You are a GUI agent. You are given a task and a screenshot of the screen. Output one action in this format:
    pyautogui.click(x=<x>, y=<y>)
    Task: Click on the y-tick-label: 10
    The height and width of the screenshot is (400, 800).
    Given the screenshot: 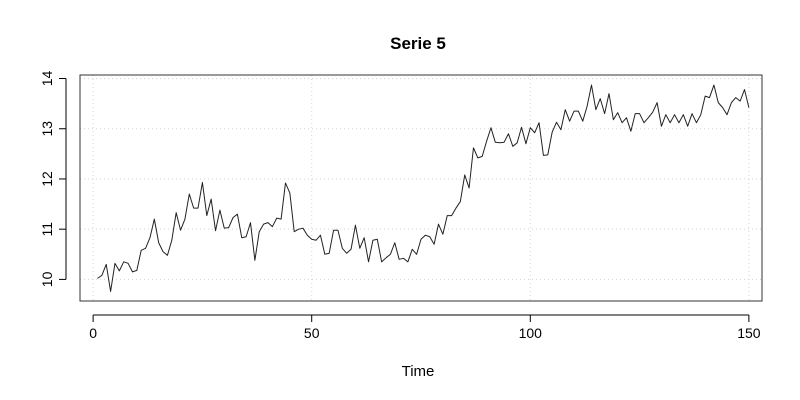 What is the action you would take?
    pyautogui.click(x=47, y=279)
    